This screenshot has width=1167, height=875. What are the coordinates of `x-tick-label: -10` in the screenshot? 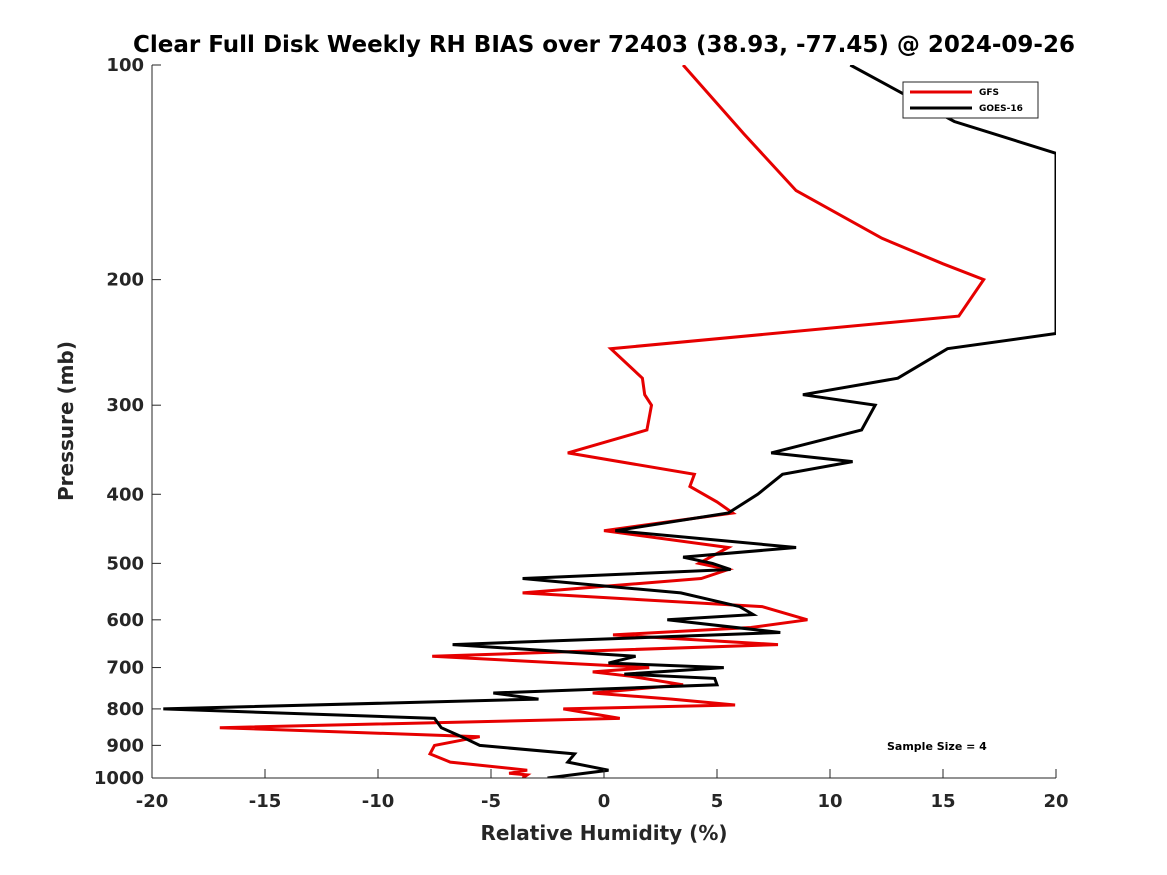 It's located at (378, 801).